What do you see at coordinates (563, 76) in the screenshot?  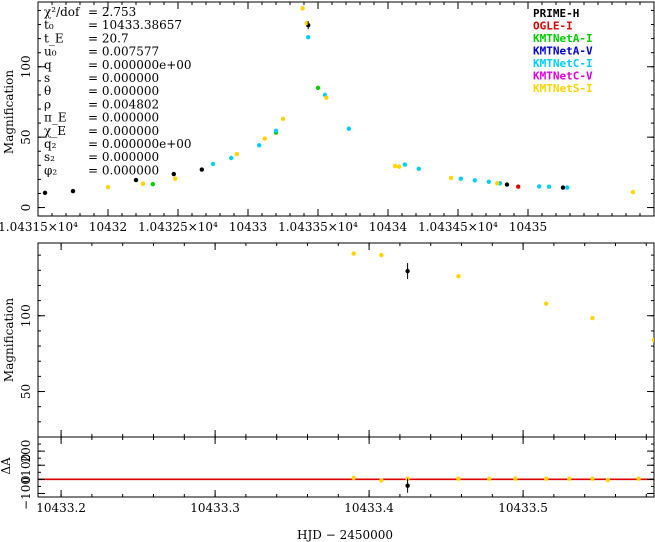 I see `legend-entry: KMTNetC-V` at bounding box center [563, 76].